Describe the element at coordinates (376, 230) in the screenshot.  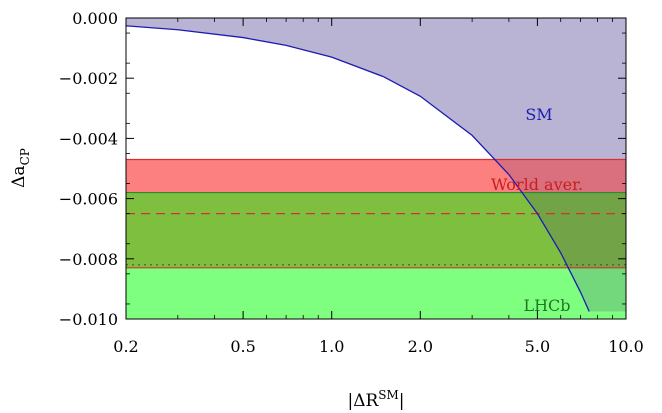
I see `band-overlap` at that location.